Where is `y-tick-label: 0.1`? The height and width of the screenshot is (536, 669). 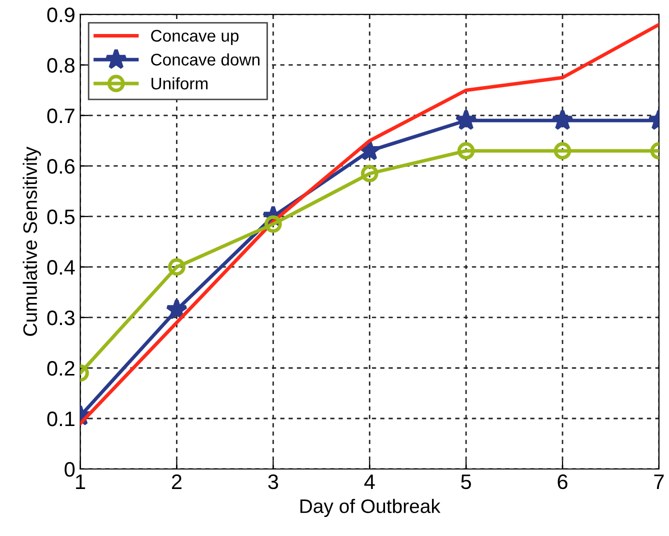
y-tick-label: 0.1 is located at coordinates (60, 419).